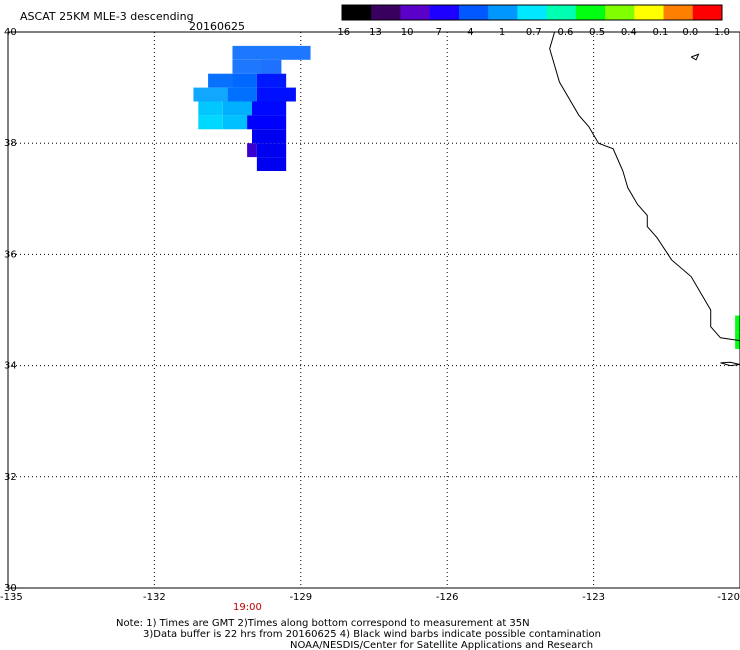  Describe the element at coordinates (217, 26) in the screenshot. I see `map-date: 20160625` at that location.